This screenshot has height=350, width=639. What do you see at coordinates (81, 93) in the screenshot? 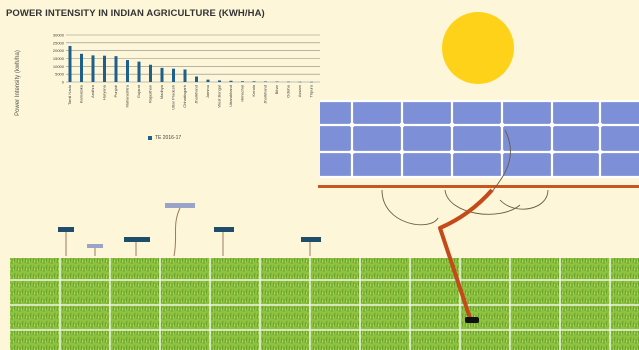
I see `x-tick-label: Karnataka` at bounding box center [81, 93].